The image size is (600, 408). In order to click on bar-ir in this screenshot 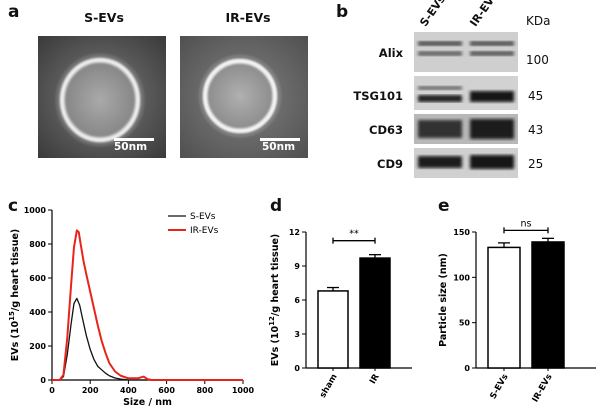, I will do `click(375, 313)`.